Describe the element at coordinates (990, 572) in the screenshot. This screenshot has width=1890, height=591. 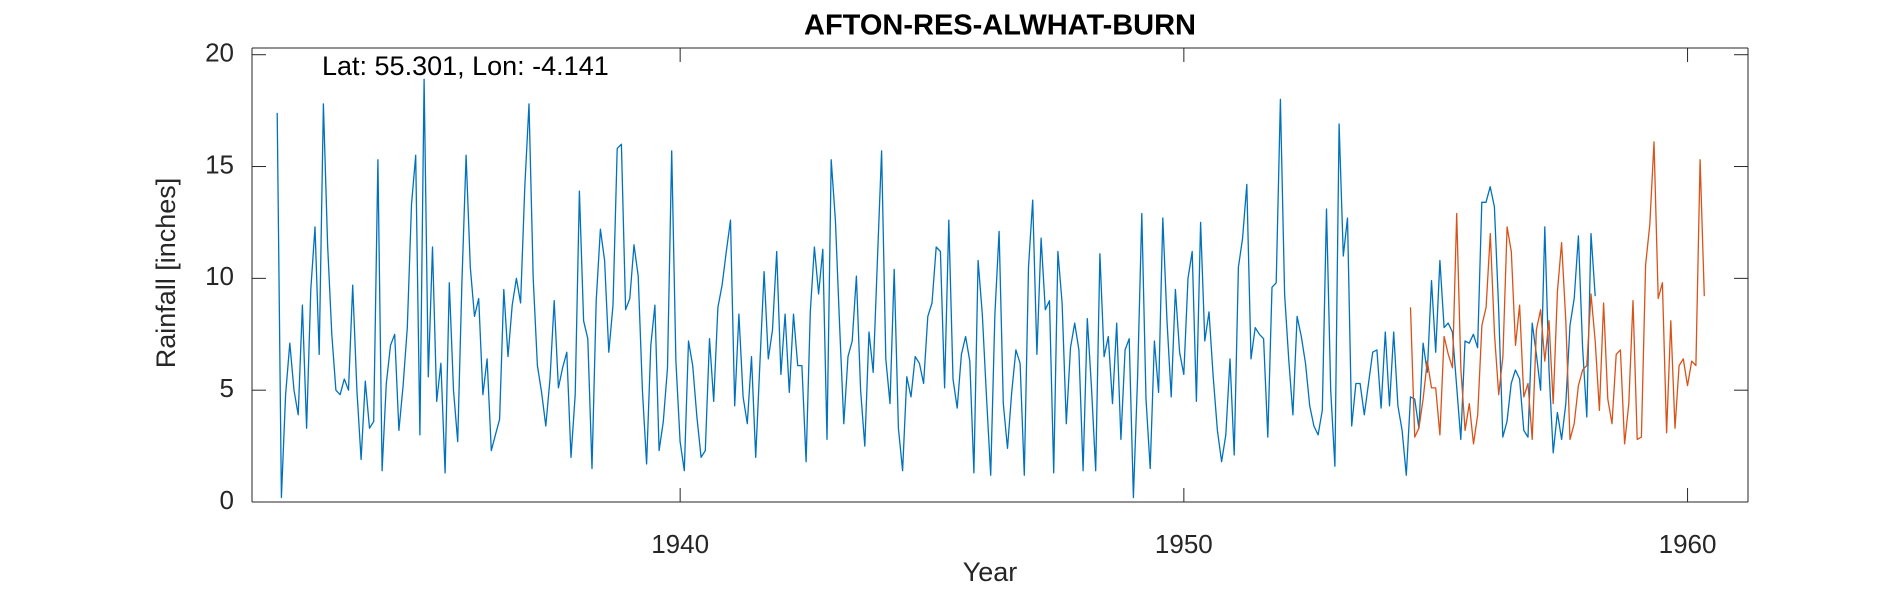
I see `x-axis-label: Year` at that location.